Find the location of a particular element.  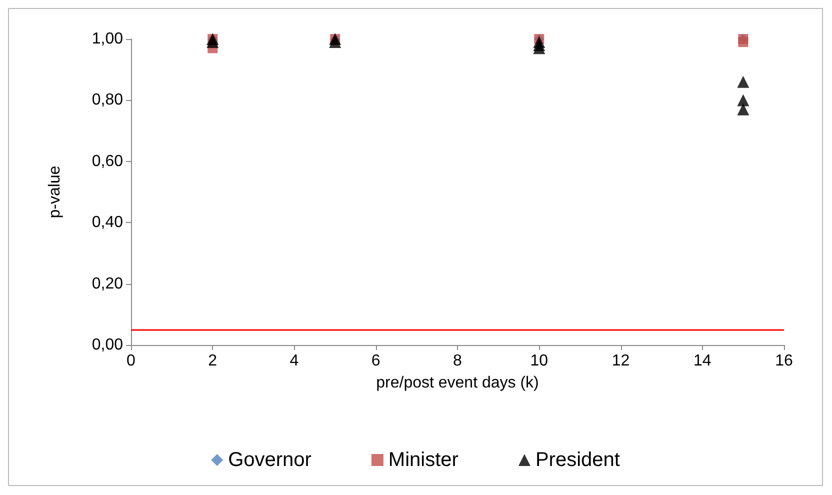

x-tick-label: 0 is located at coordinates (131, 361).